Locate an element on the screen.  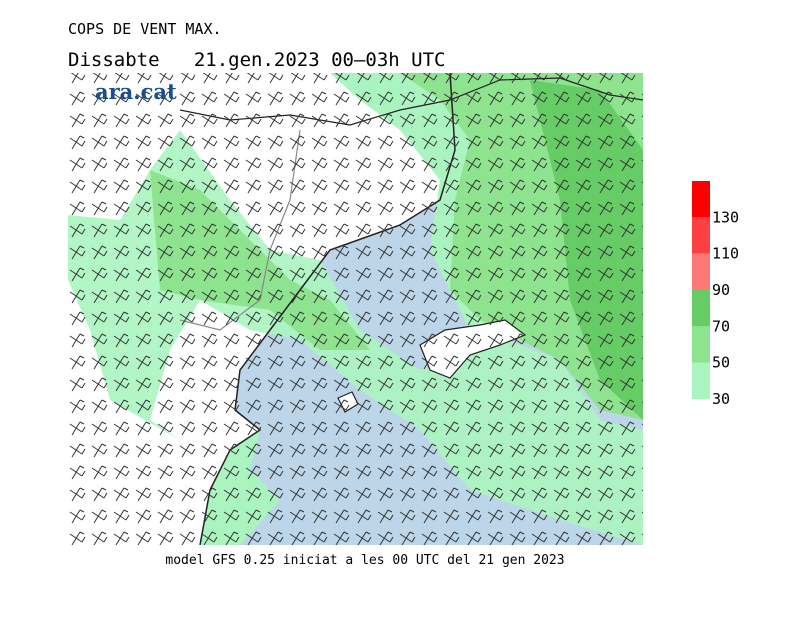
colorbar: 30 50 70 90 110 130 is located at coordinates (715, 294).